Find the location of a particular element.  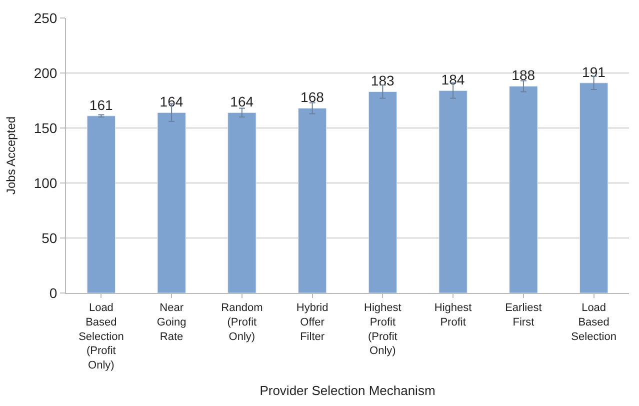

y-tick-label: 250 is located at coordinates (46, 18).